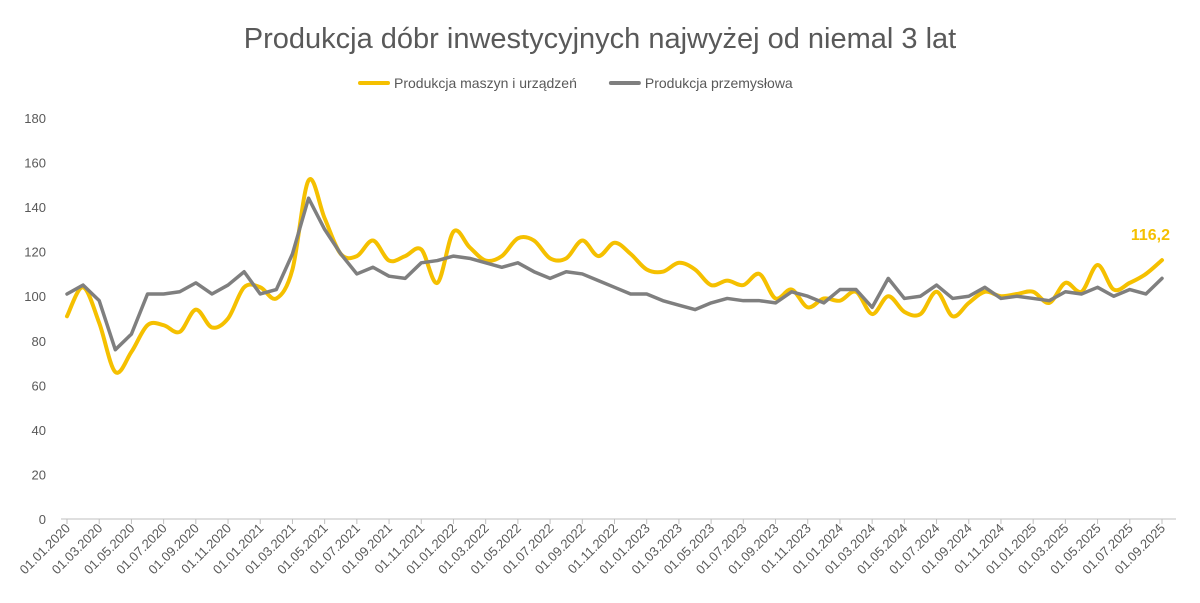  I want to click on y-tick-label: 20, so click(39, 474).